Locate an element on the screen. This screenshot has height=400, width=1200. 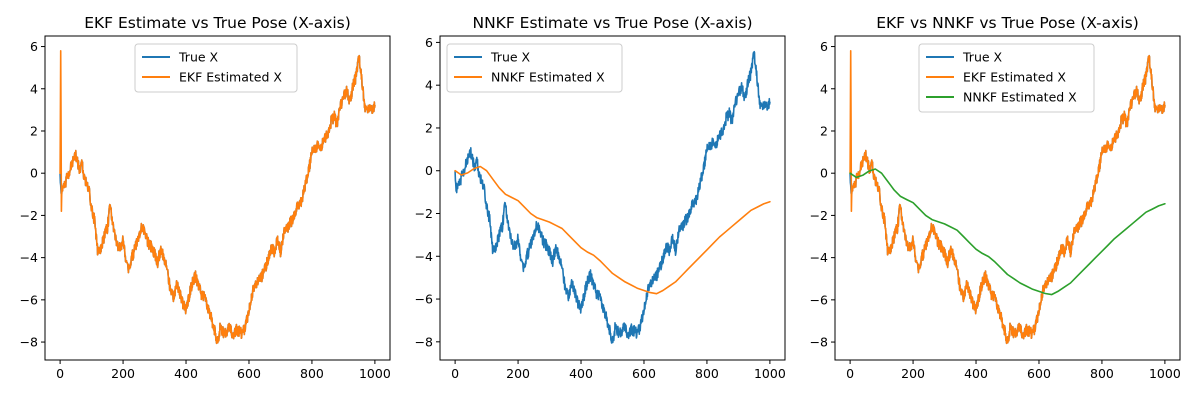
chart-title: EKF Estimate vs True Pose (X-axis) is located at coordinates (217, 23).